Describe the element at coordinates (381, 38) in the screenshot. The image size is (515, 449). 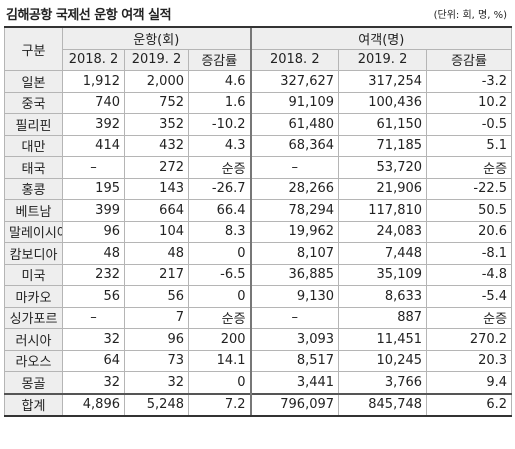
I see `header-passengers-group: 여객(명)` at that location.